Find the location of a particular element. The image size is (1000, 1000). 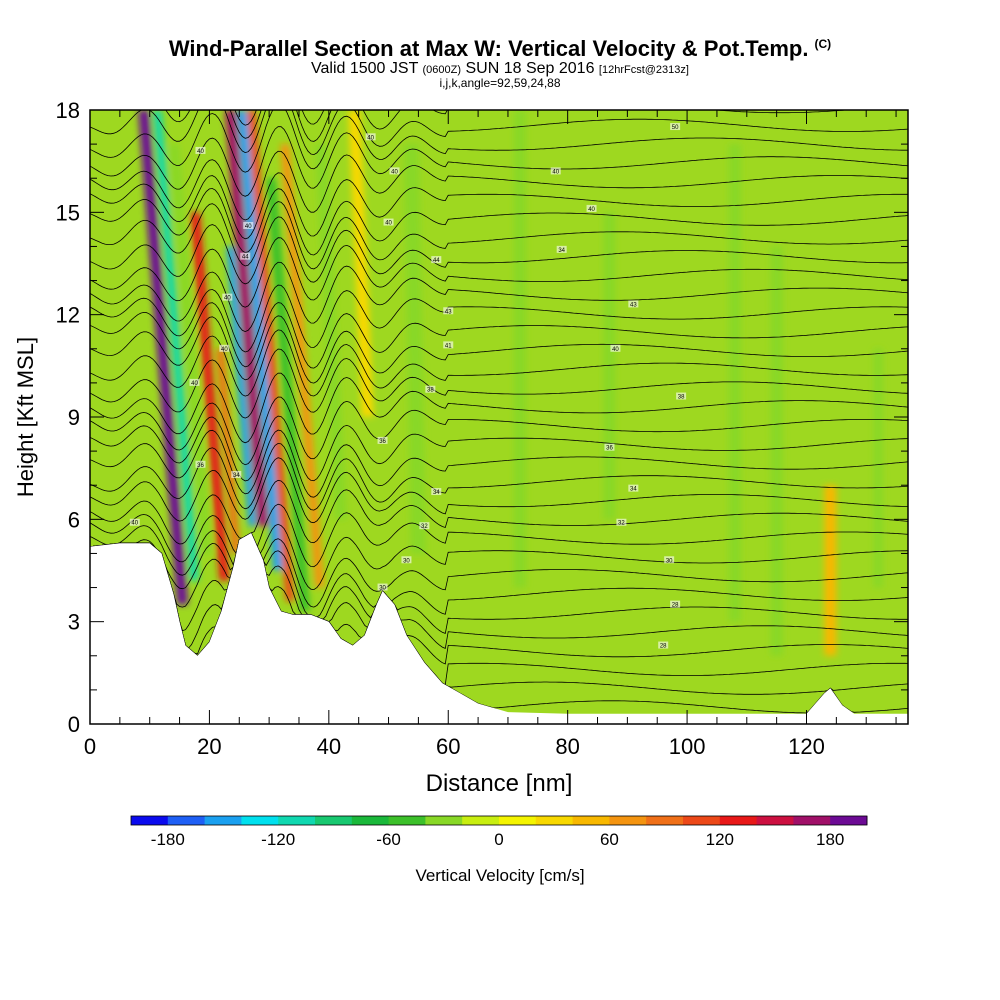

y-tick-label: 3 is located at coordinates (74, 622).